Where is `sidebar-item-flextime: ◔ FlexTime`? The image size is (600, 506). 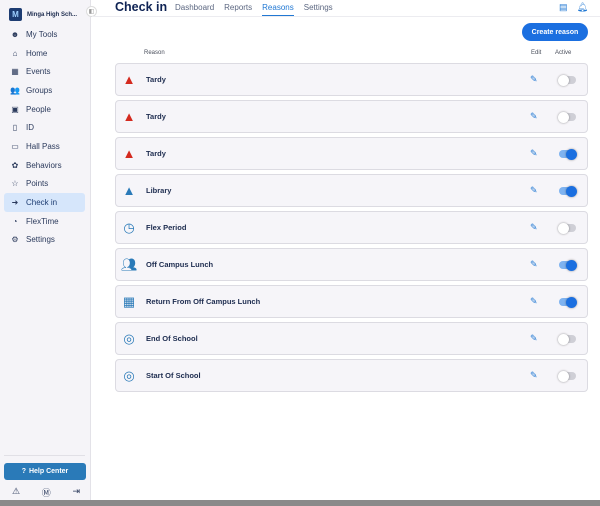 sidebar-item-flextime: ◔ FlexTime is located at coordinates (44, 221).